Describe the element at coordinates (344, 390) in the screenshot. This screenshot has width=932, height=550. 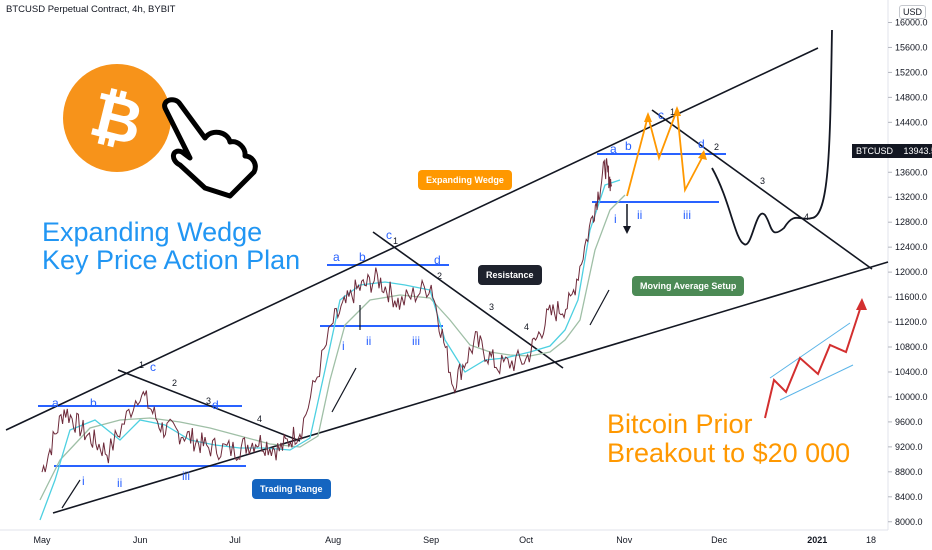
I see `arrow-august` at that location.